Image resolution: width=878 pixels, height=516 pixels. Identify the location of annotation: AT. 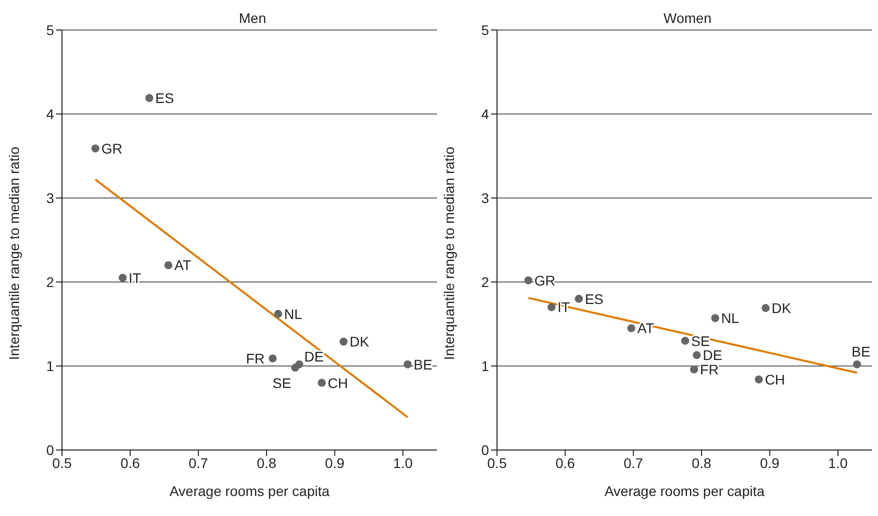
(183, 265).